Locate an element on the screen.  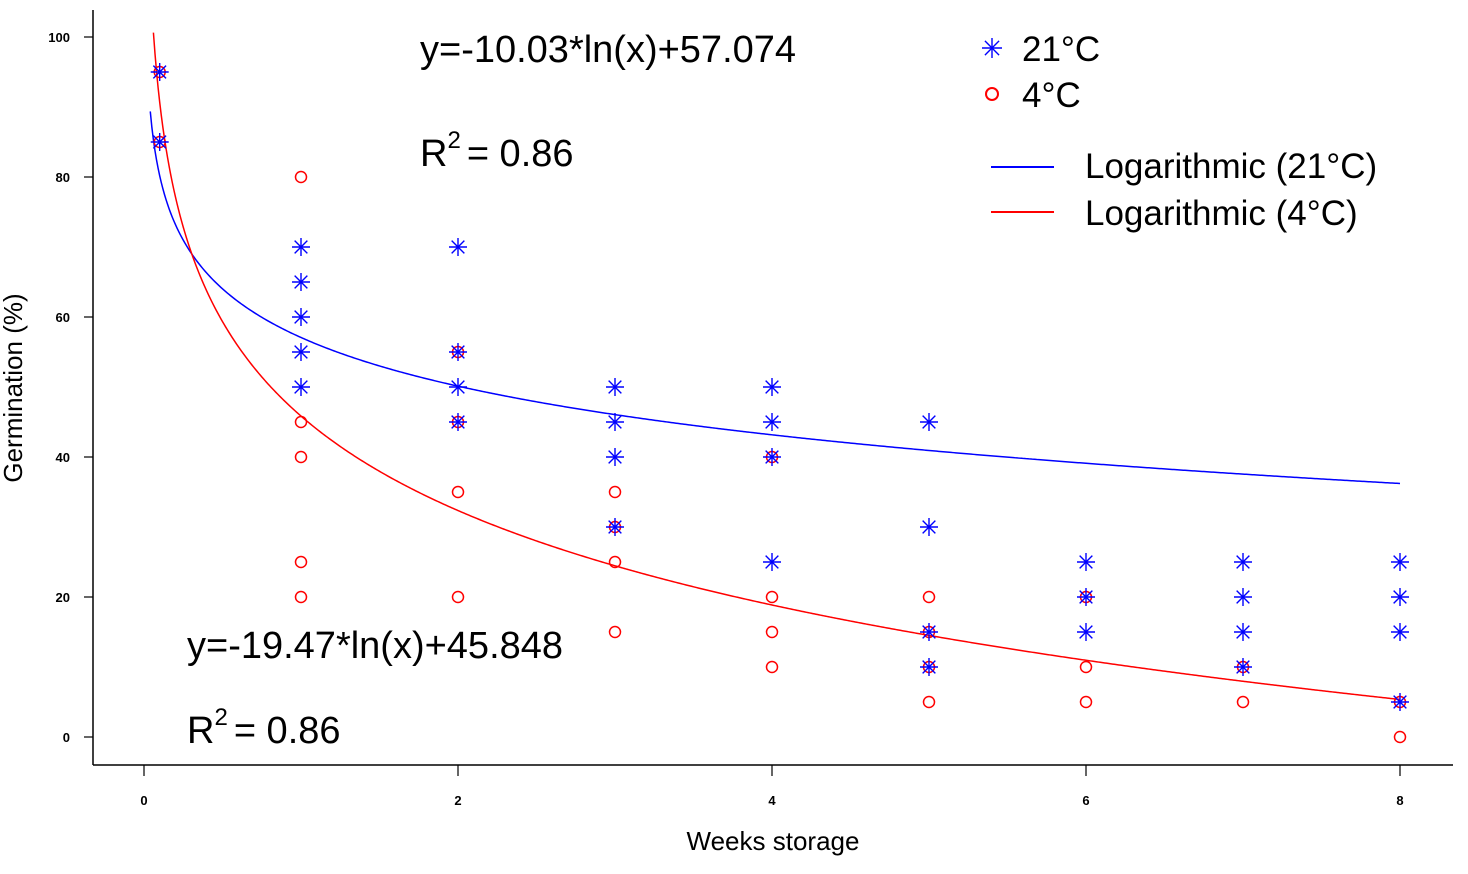
r2-4c-sup: 2 is located at coordinates (220, 717).